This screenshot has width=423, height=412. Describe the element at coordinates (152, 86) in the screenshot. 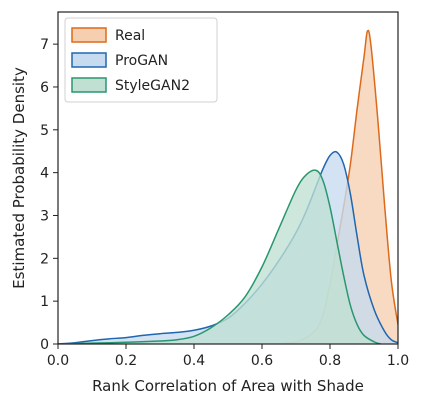

I see `legend-label-stylegan2: StyleGAN2` at that location.